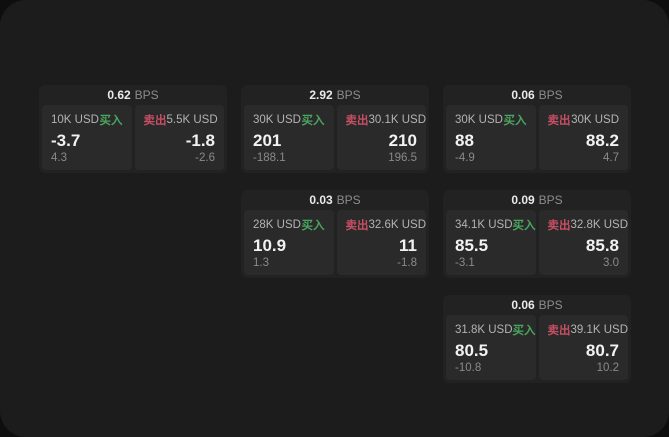 The image size is (669, 437). Describe the element at coordinates (537, 200) in the screenshot. I see `card-header: 0.09 BPS` at that location.